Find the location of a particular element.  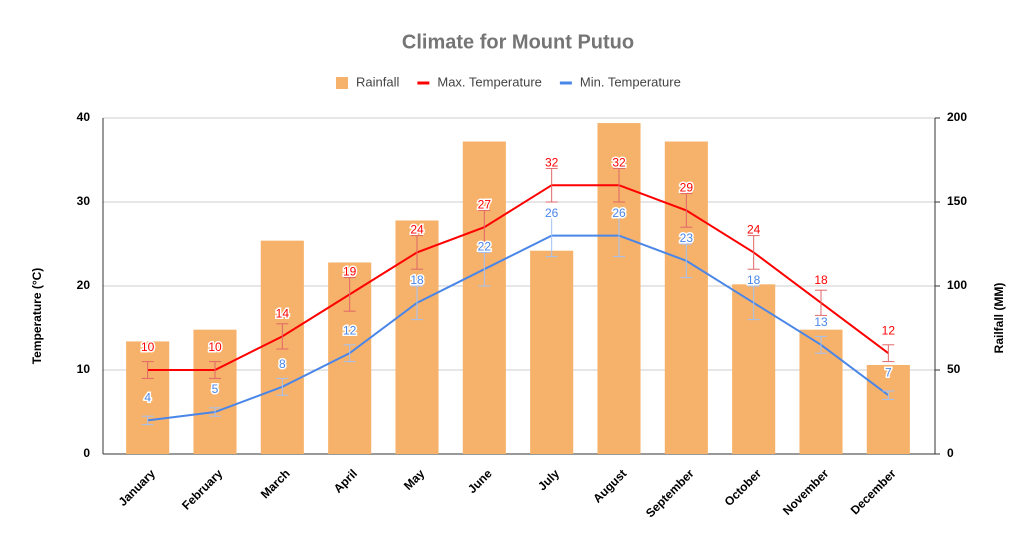

data-label: 29 is located at coordinates (687, 188).